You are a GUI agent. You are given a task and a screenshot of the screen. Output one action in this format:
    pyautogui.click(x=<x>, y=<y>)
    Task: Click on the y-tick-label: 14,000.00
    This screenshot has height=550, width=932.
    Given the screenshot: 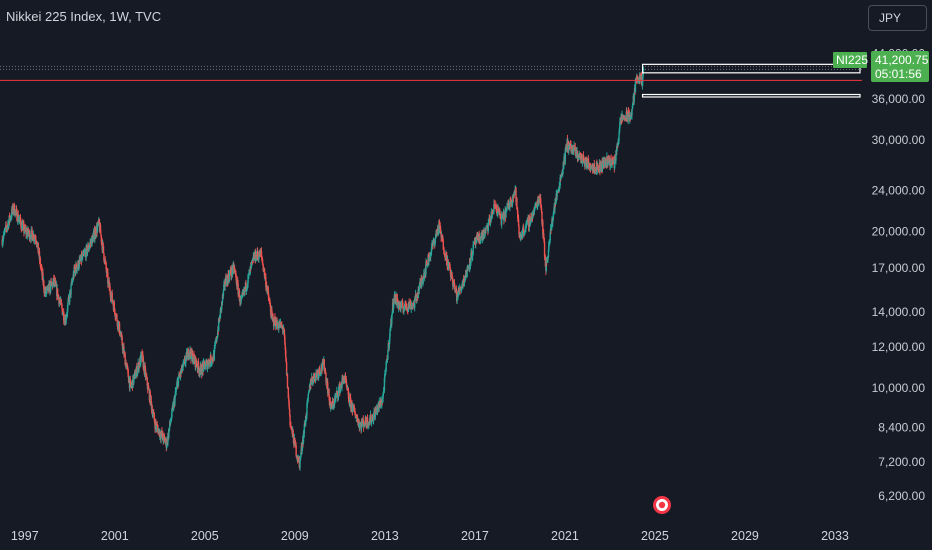 What is the action you would take?
    pyautogui.click(x=899, y=312)
    